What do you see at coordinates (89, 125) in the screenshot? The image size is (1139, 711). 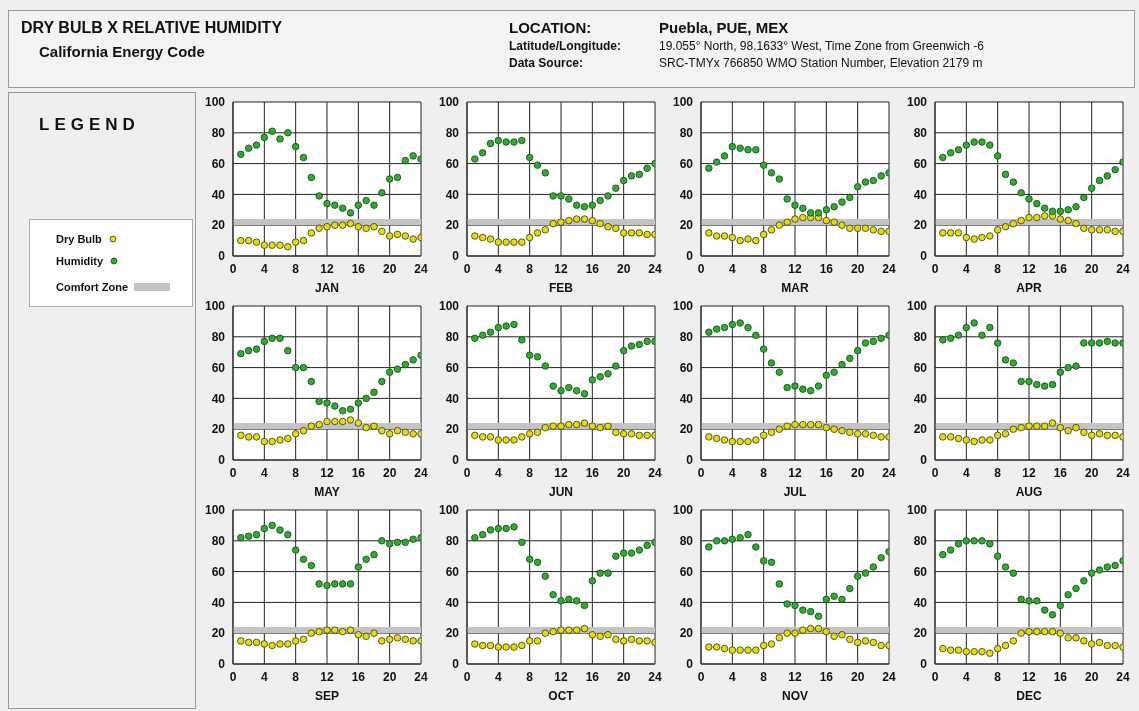 I see `legend-title: LEGEND` at bounding box center [89, 125].